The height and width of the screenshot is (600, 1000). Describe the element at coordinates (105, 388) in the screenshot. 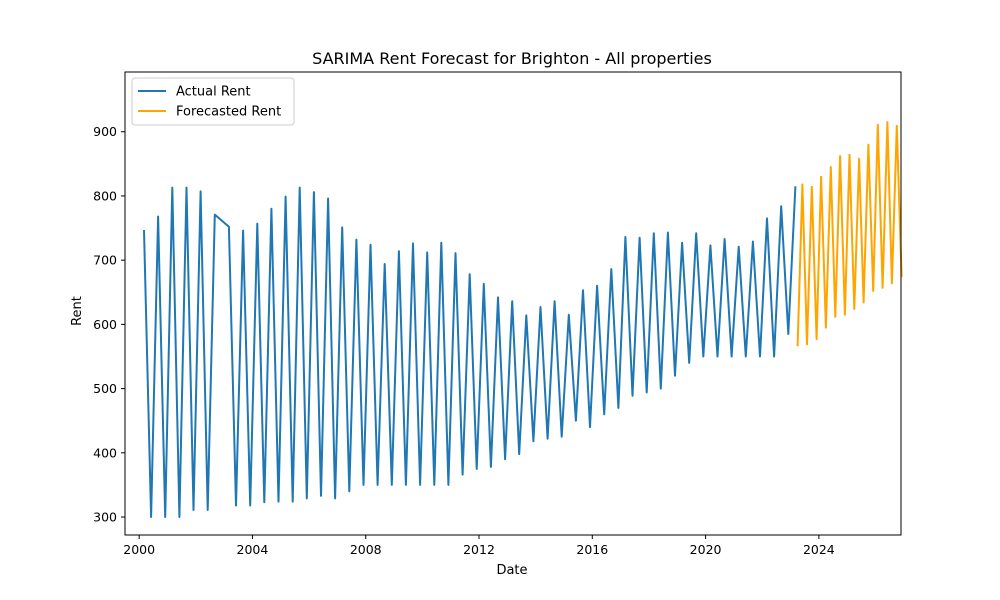

I see `y-tick-label: 500` at that location.